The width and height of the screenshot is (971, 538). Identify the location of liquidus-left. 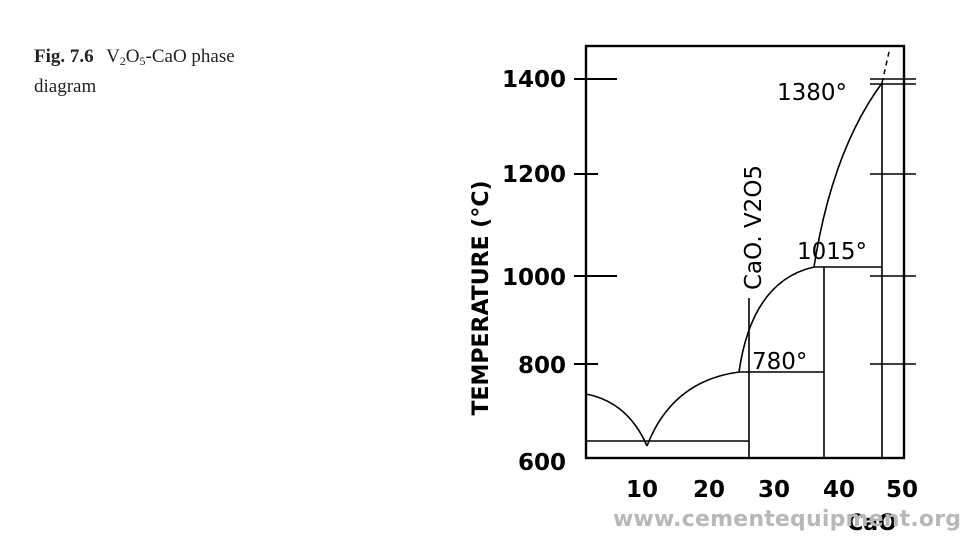
(616, 420).